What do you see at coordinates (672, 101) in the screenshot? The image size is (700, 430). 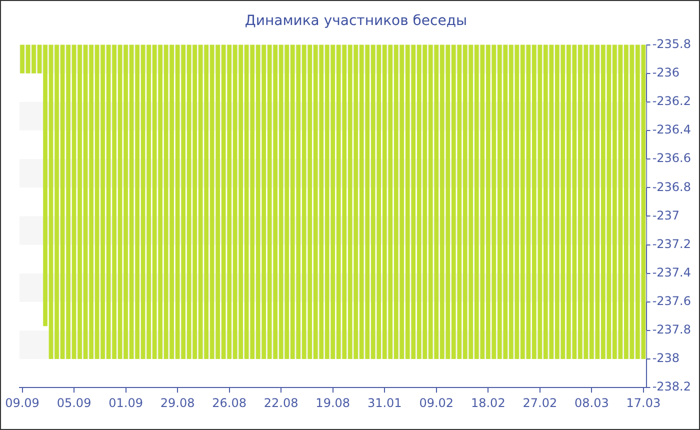 I see `y-tick-label: -236.2` at bounding box center [672, 101].